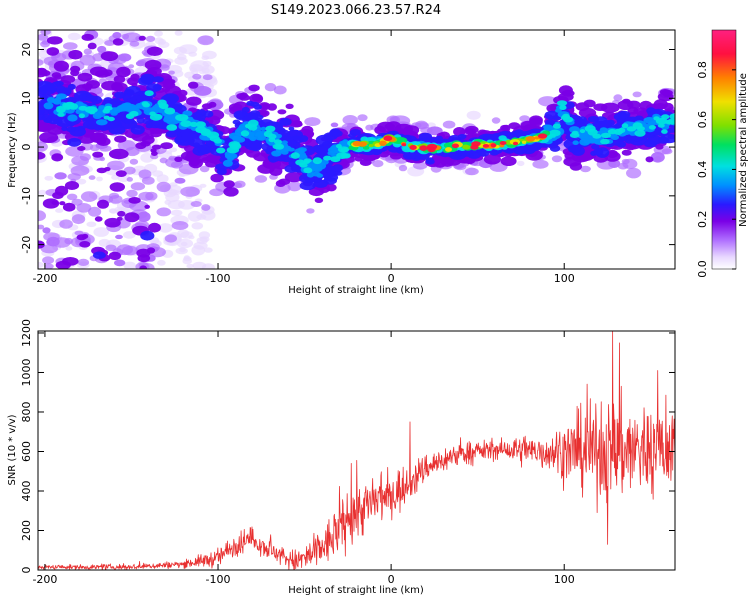 The width and height of the screenshot is (750, 600). Describe the element at coordinates (702, 120) in the screenshot. I see `colorbar-tick-label: 0.6` at that location.